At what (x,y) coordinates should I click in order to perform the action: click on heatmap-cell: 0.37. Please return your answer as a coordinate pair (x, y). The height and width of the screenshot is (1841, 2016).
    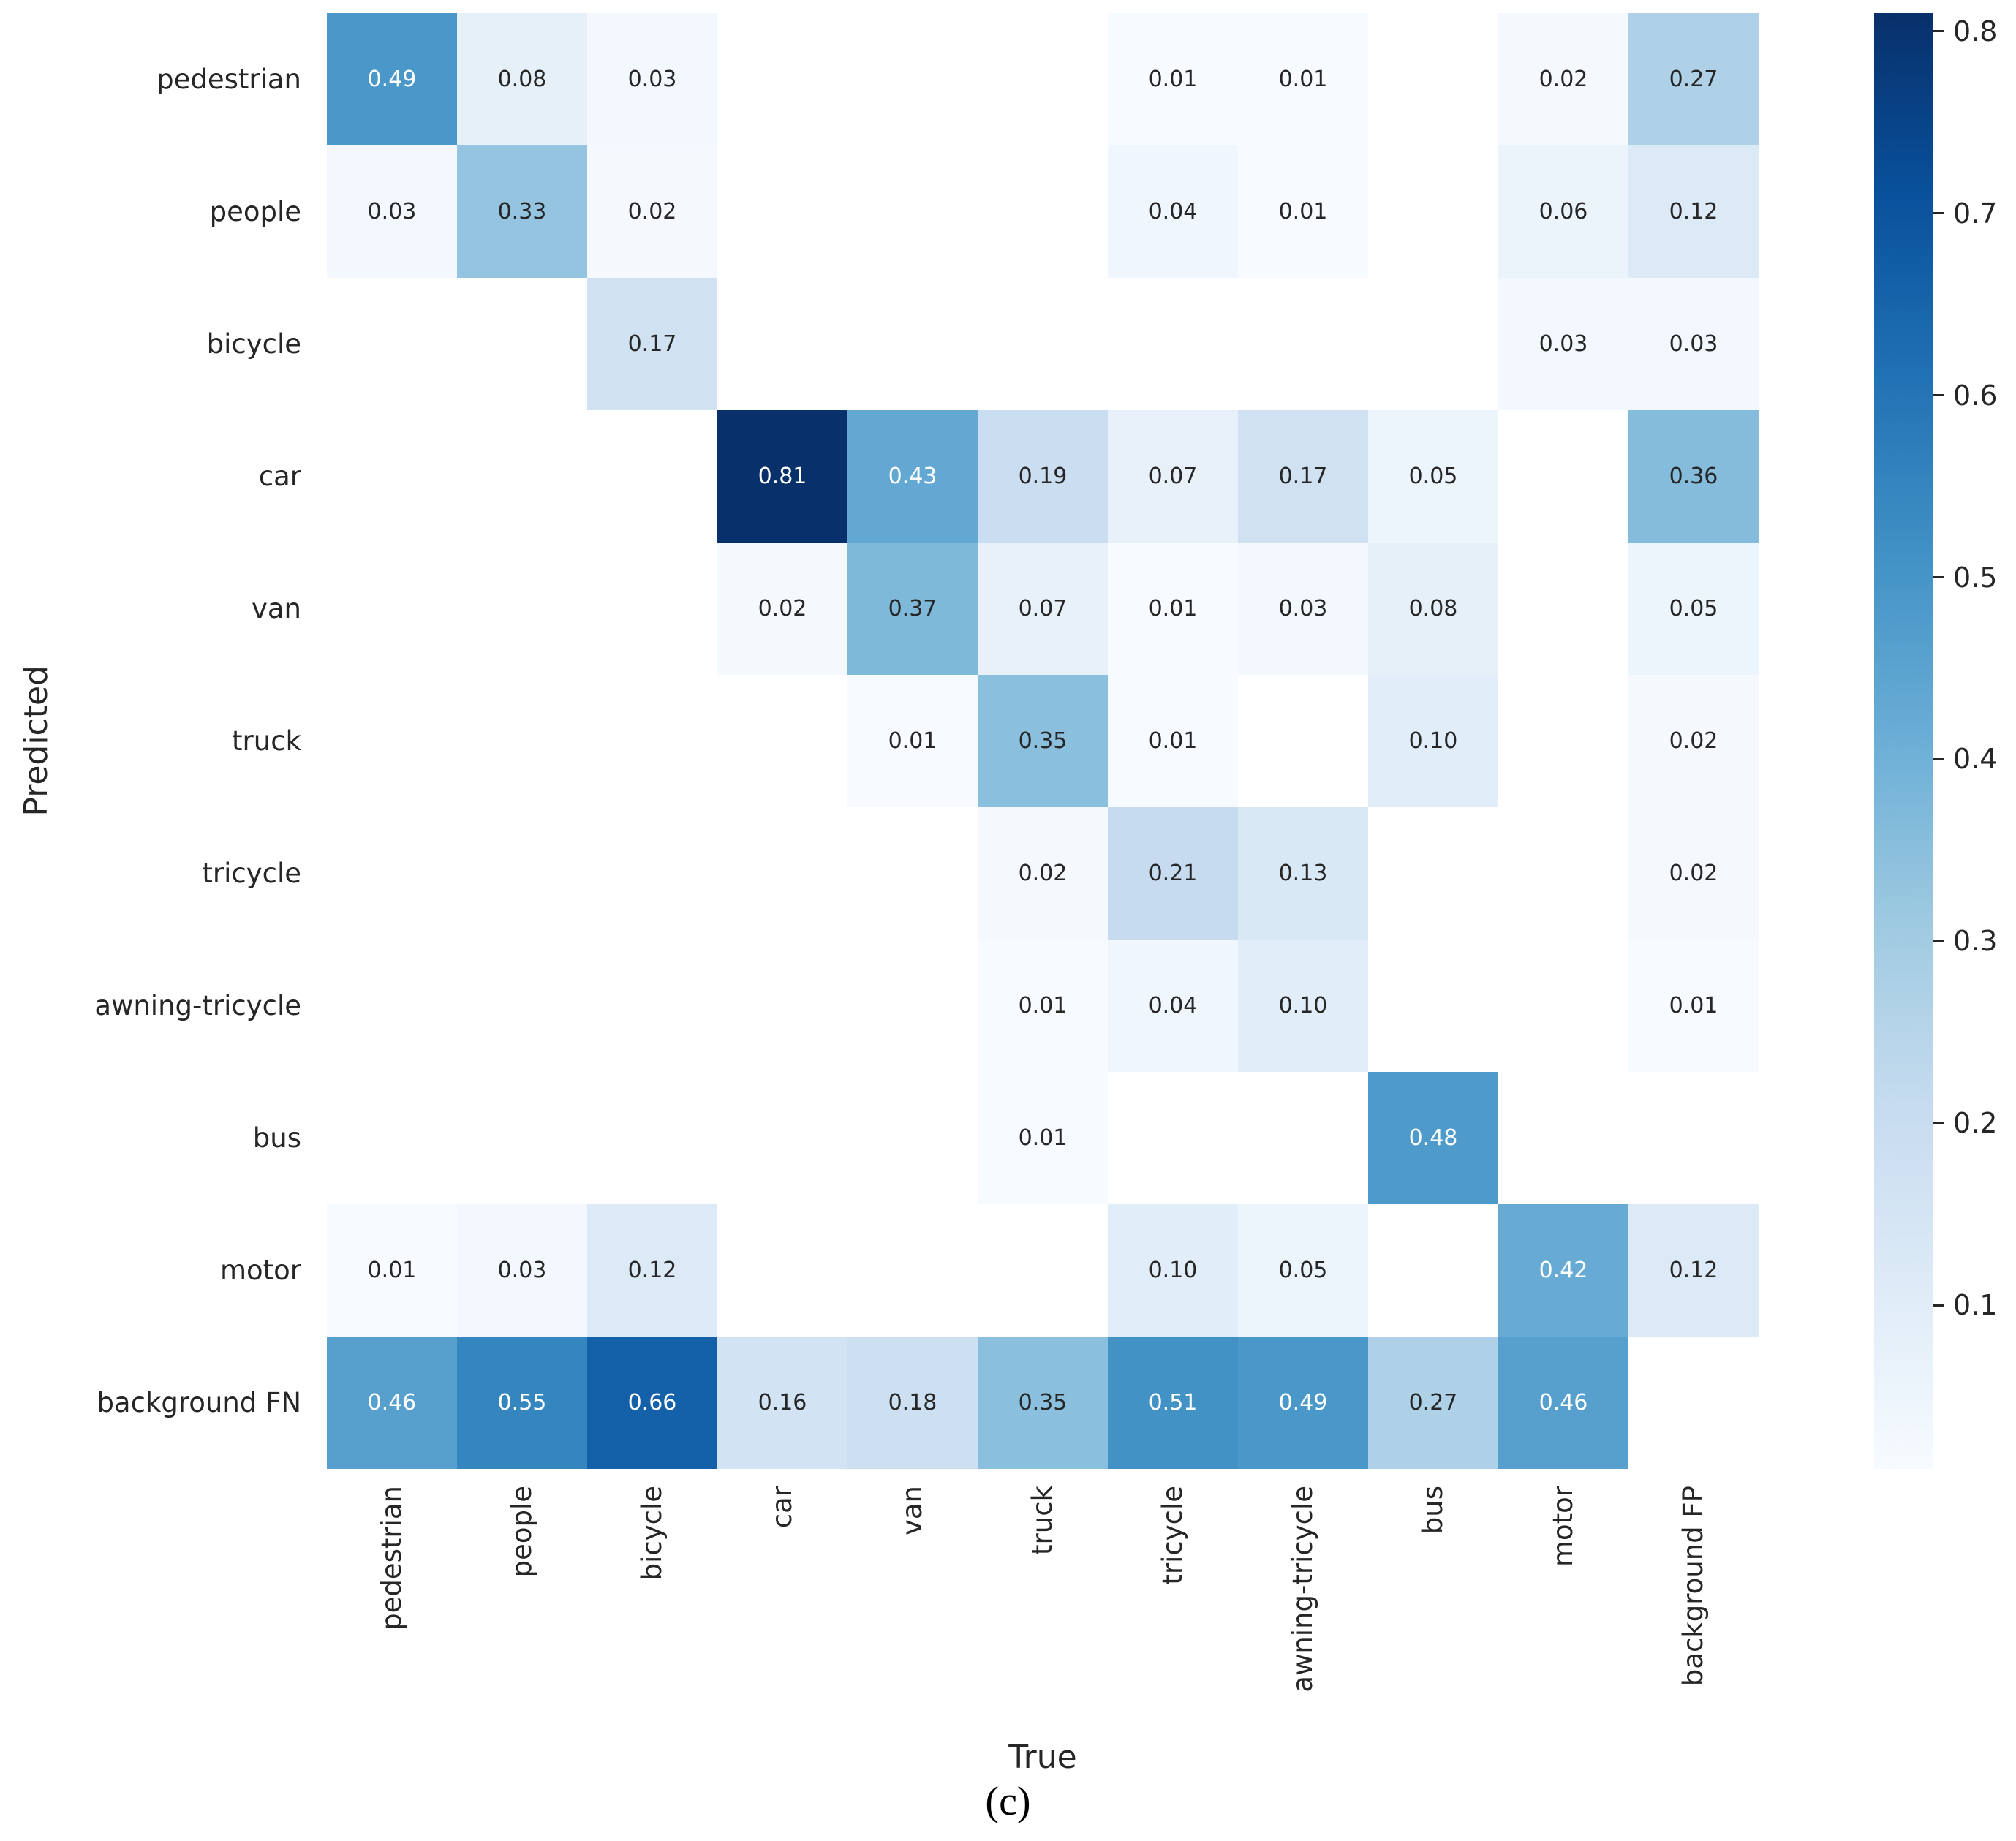
    Looking at the image, I should click on (912, 609).